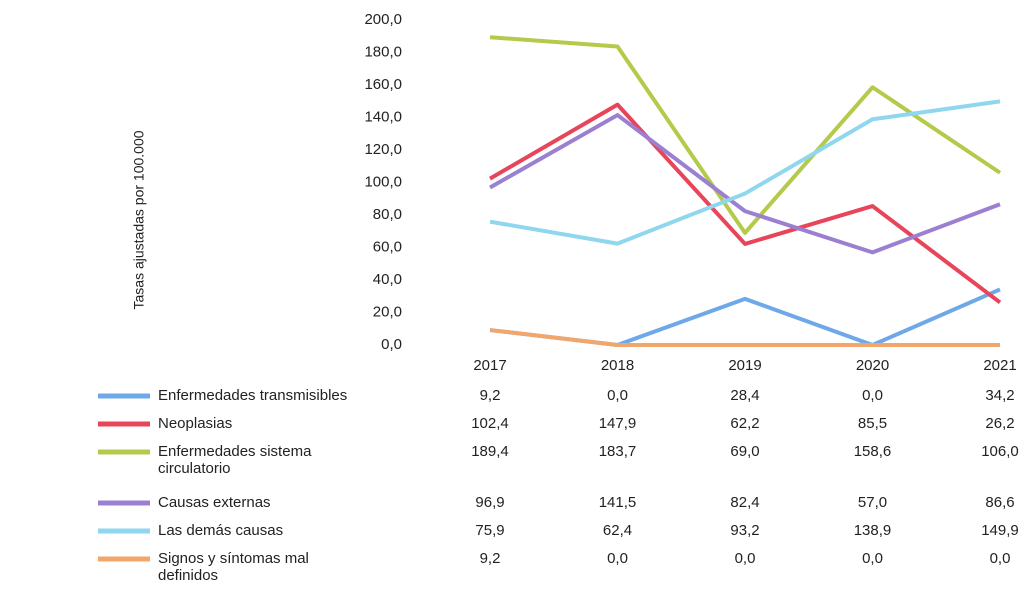 The width and height of the screenshot is (1030, 597). Describe the element at coordinates (383, 116) in the screenshot. I see `y-tick-label: 140,0` at that location.